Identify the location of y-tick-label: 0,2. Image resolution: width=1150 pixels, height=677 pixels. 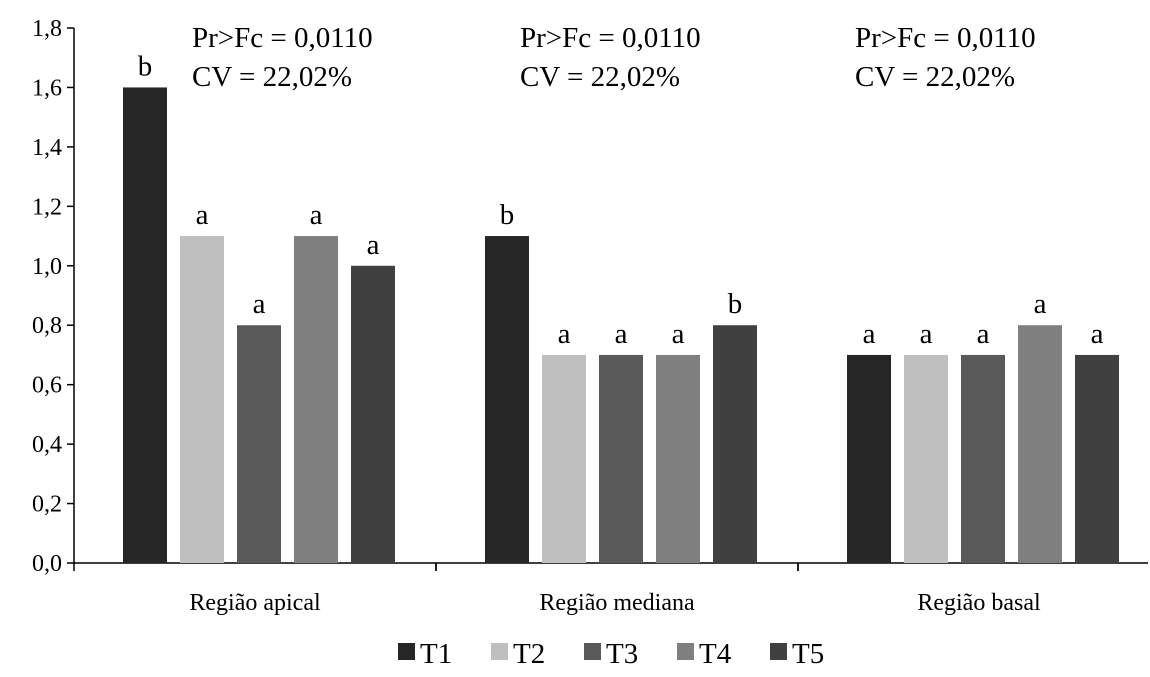
(47, 505).